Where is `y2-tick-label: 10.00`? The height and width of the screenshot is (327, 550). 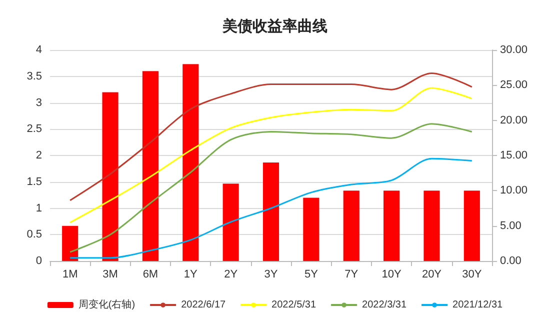 y2-tick-label: 10.00 is located at coordinates (514, 190).